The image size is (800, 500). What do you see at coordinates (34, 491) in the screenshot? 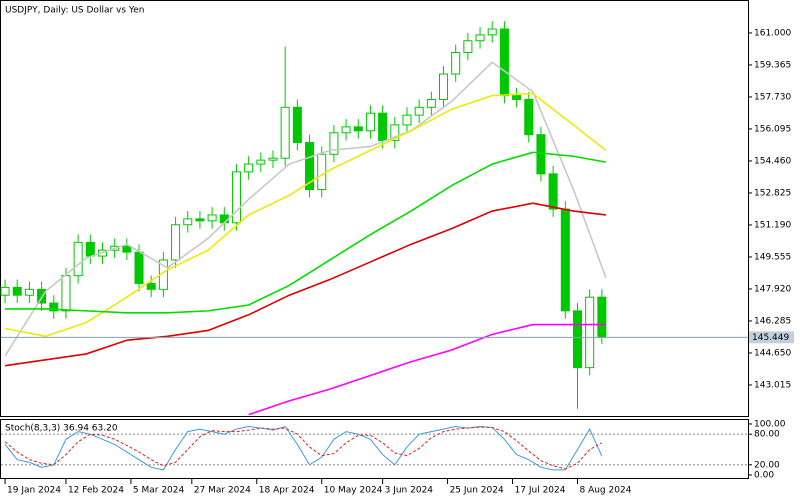
I see `x-tick-label: 19 Jan 2024` at bounding box center [34, 491].